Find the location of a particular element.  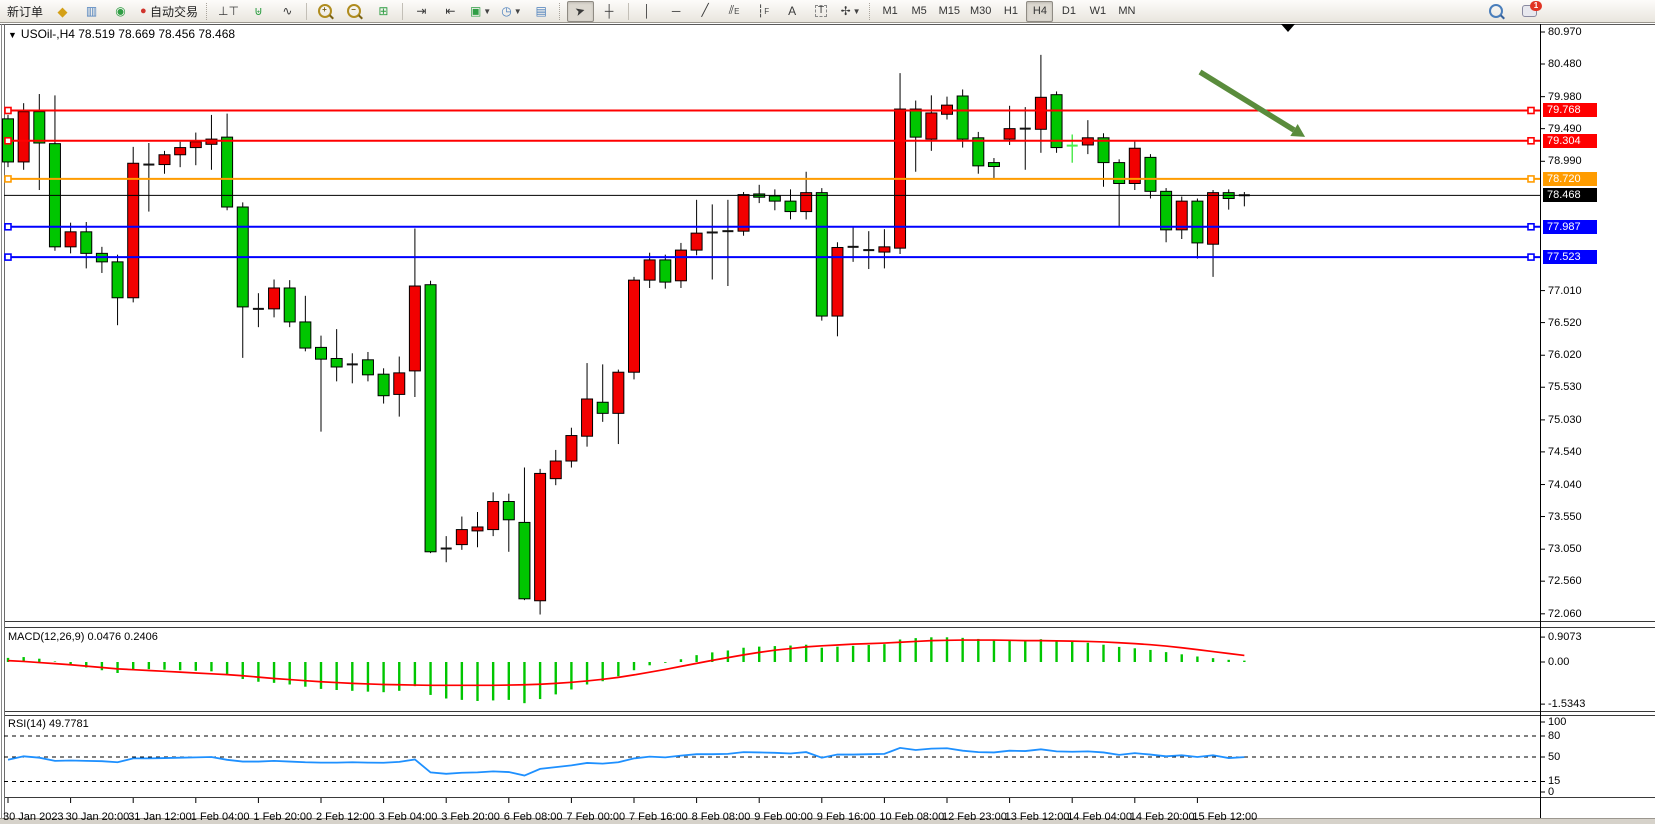

chart-profile-button: ◆ is located at coordinates (62, 11).